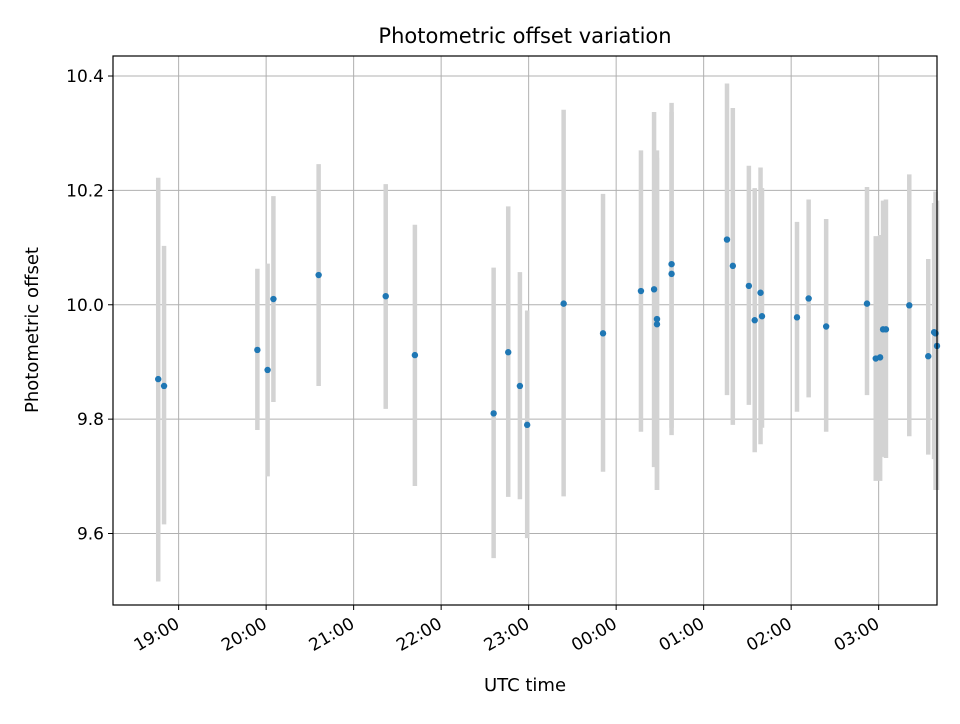 The height and width of the screenshot is (724, 960). I want to click on x-tick-label: 19:00, so click(157, 635).